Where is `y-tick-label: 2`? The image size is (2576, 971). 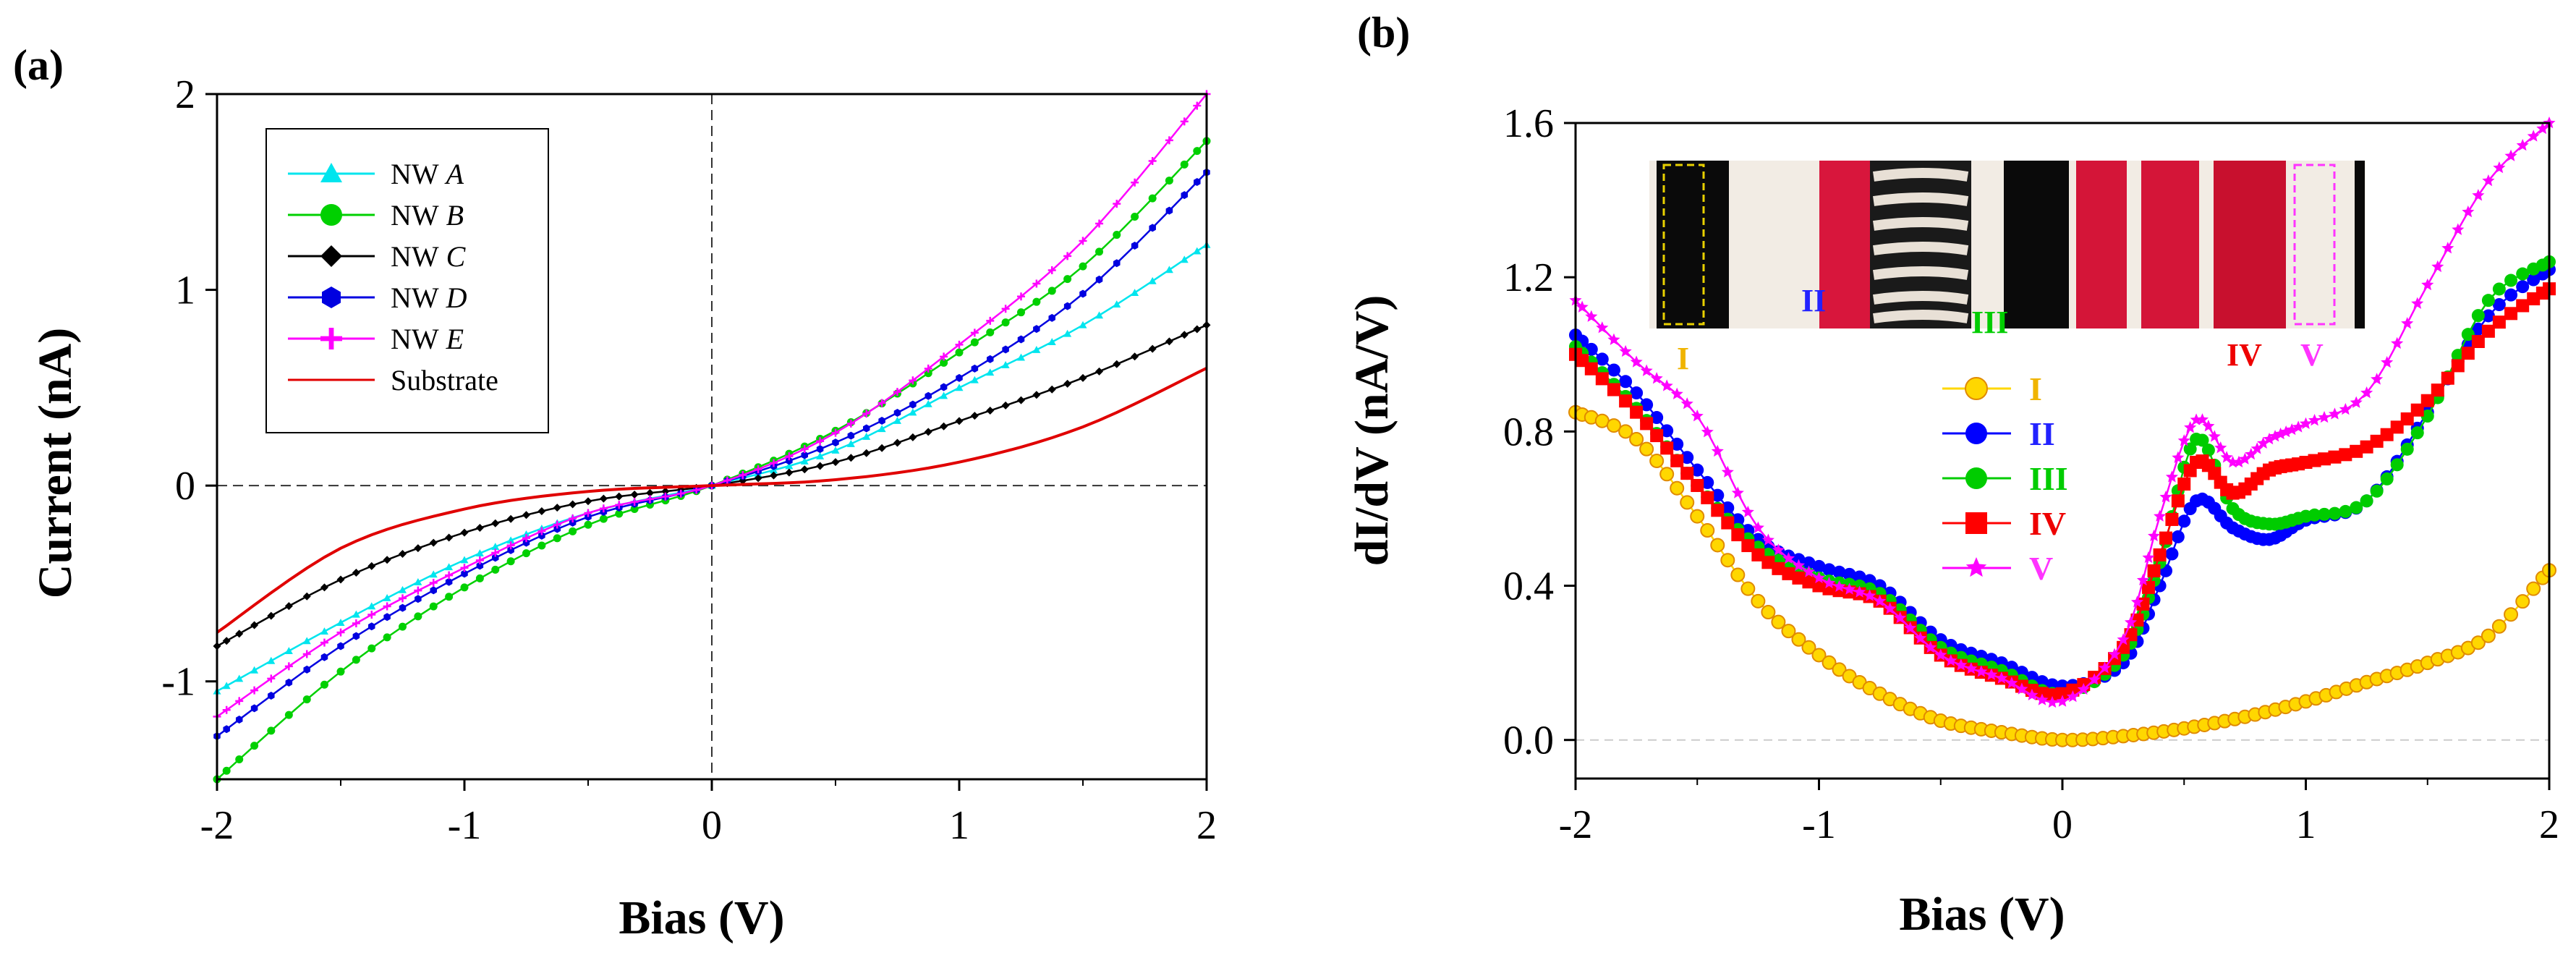
y-tick-label: 2 is located at coordinates (185, 94).